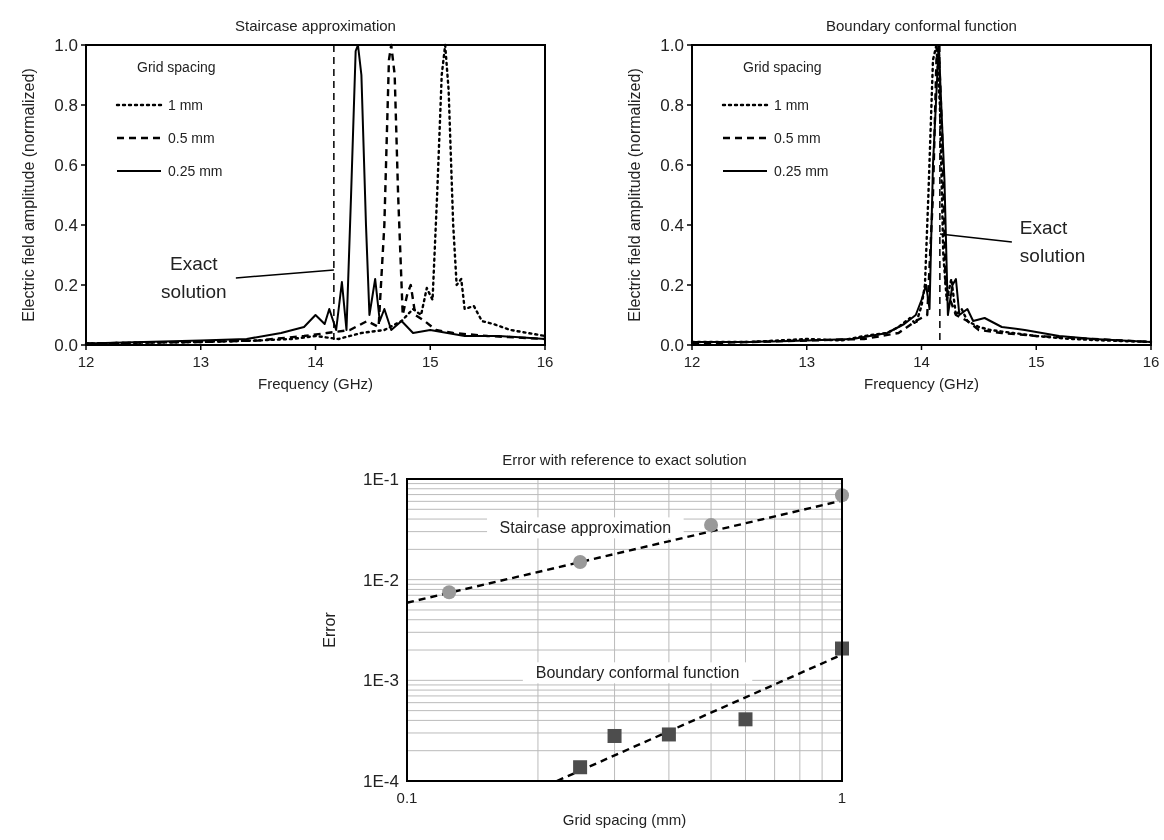  Describe the element at coordinates (381, 681) in the screenshot. I see `y-tick-label: 1E-3` at that location.